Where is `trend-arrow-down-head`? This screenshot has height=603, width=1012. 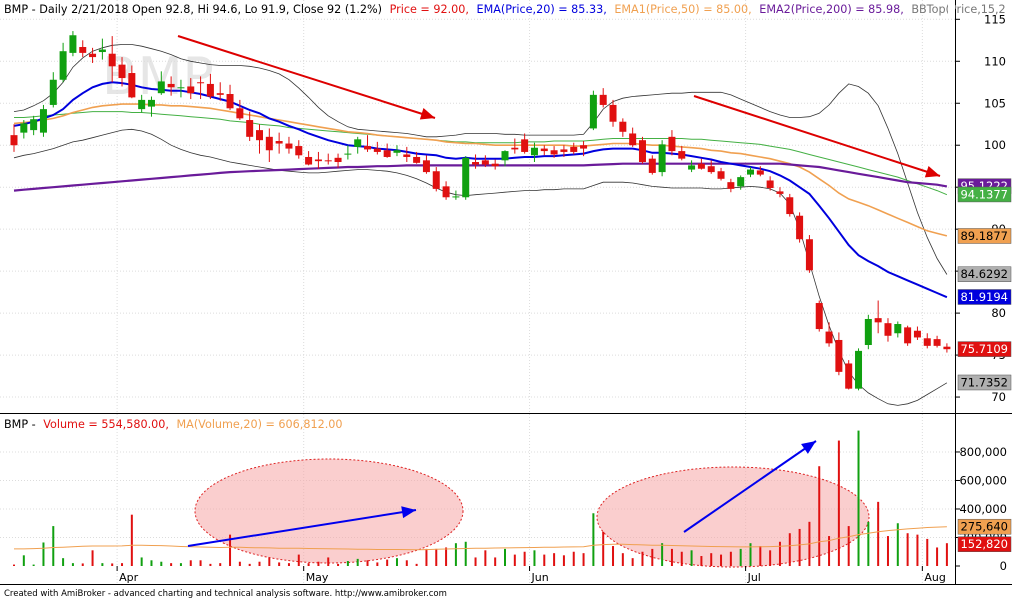 trend-arrow-down-head is located at coordinates (427, 114).